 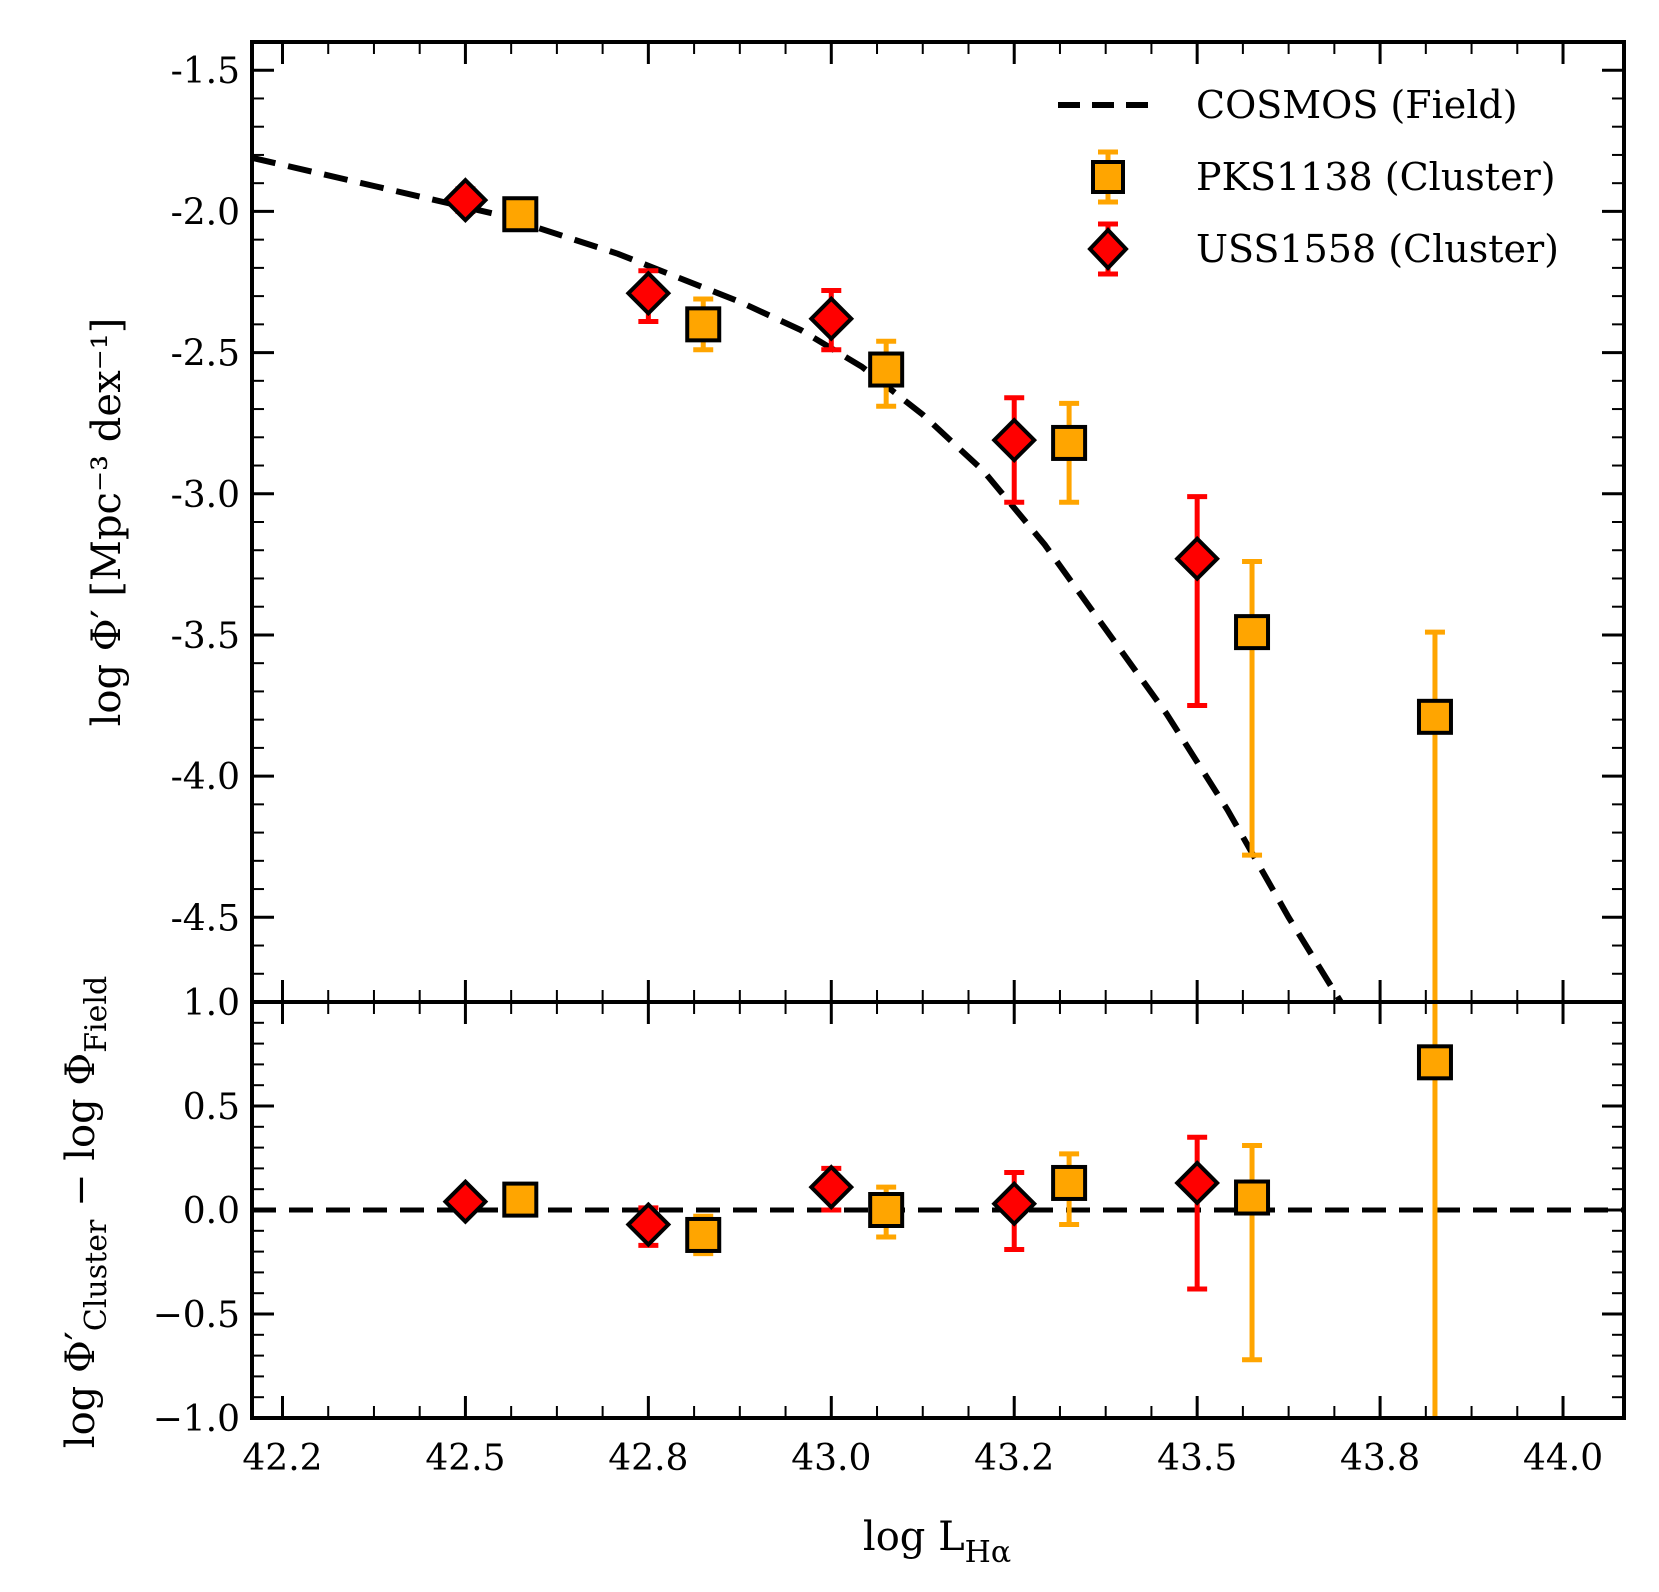 What do you see at coordinates (107, 522) in the screenshot?
I see `main-y-axis-title: log Φ′ [Mpc⁻³ dex⁻¹]` at bounding box center [107, 522].